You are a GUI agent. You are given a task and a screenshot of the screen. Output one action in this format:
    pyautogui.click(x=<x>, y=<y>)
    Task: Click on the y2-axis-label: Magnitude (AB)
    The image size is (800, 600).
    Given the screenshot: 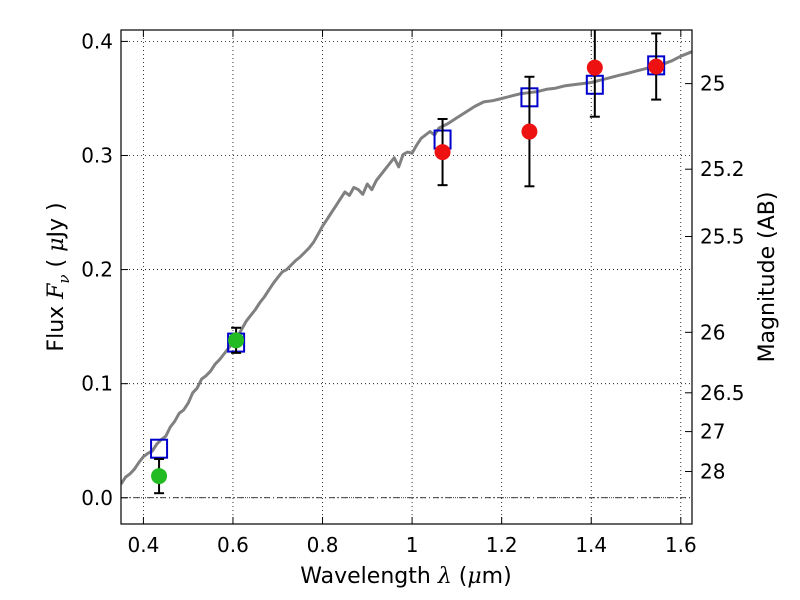 What is the action you would take?
    pyautogui.click(x=767, y=277)
    